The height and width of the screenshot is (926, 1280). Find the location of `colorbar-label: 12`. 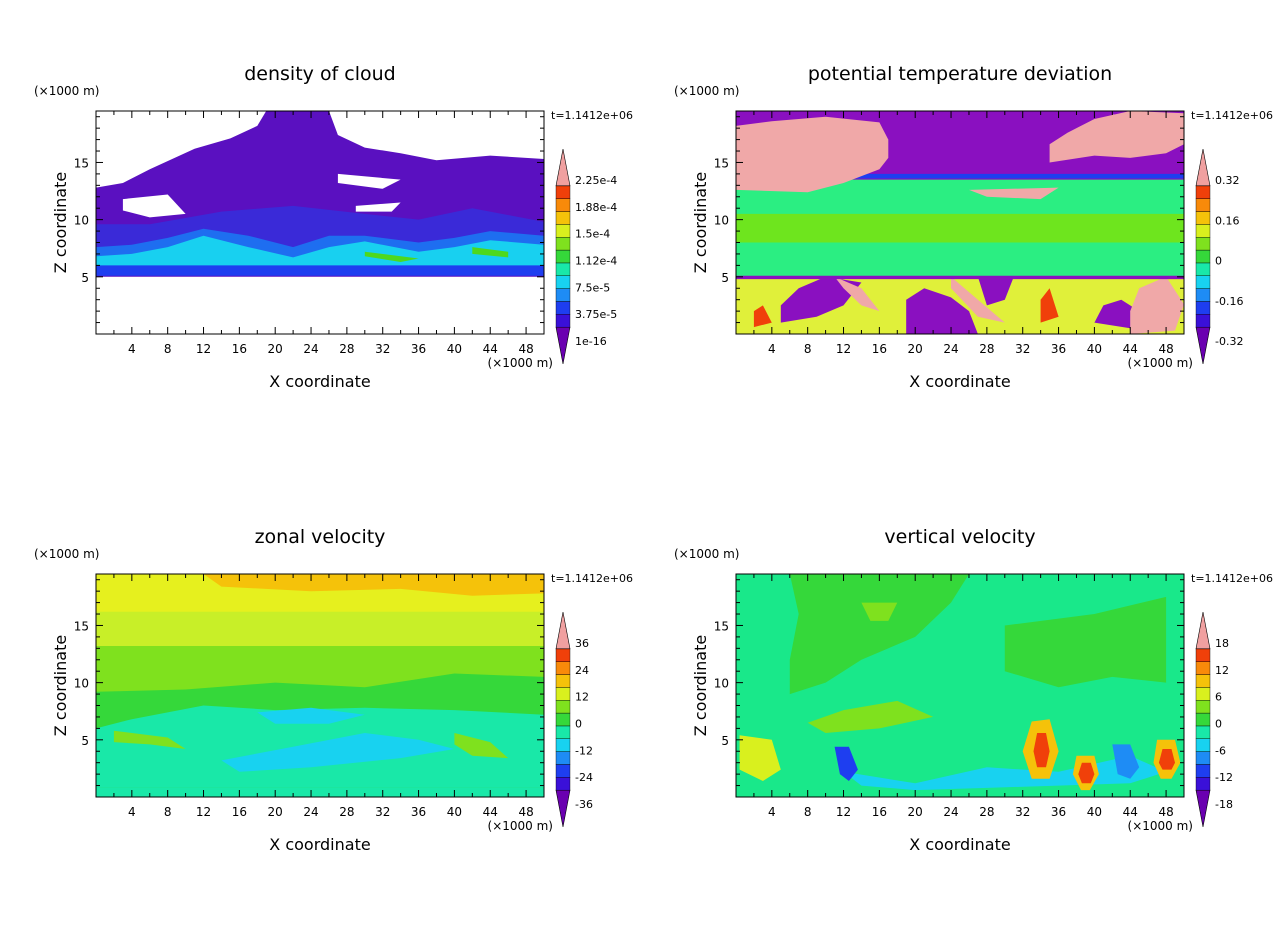

colorbar-label: 12 is located at coordinates (1222, 670).